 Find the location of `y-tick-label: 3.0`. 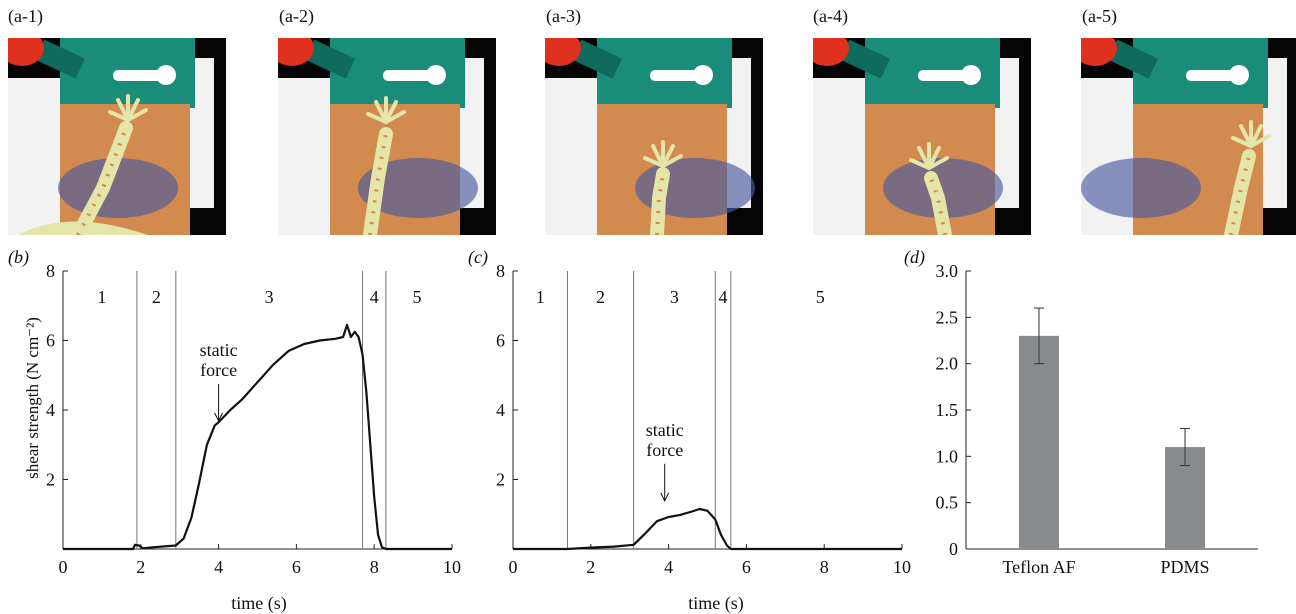

y-tick-label: 3.0 is located at coordinates (947, 271).